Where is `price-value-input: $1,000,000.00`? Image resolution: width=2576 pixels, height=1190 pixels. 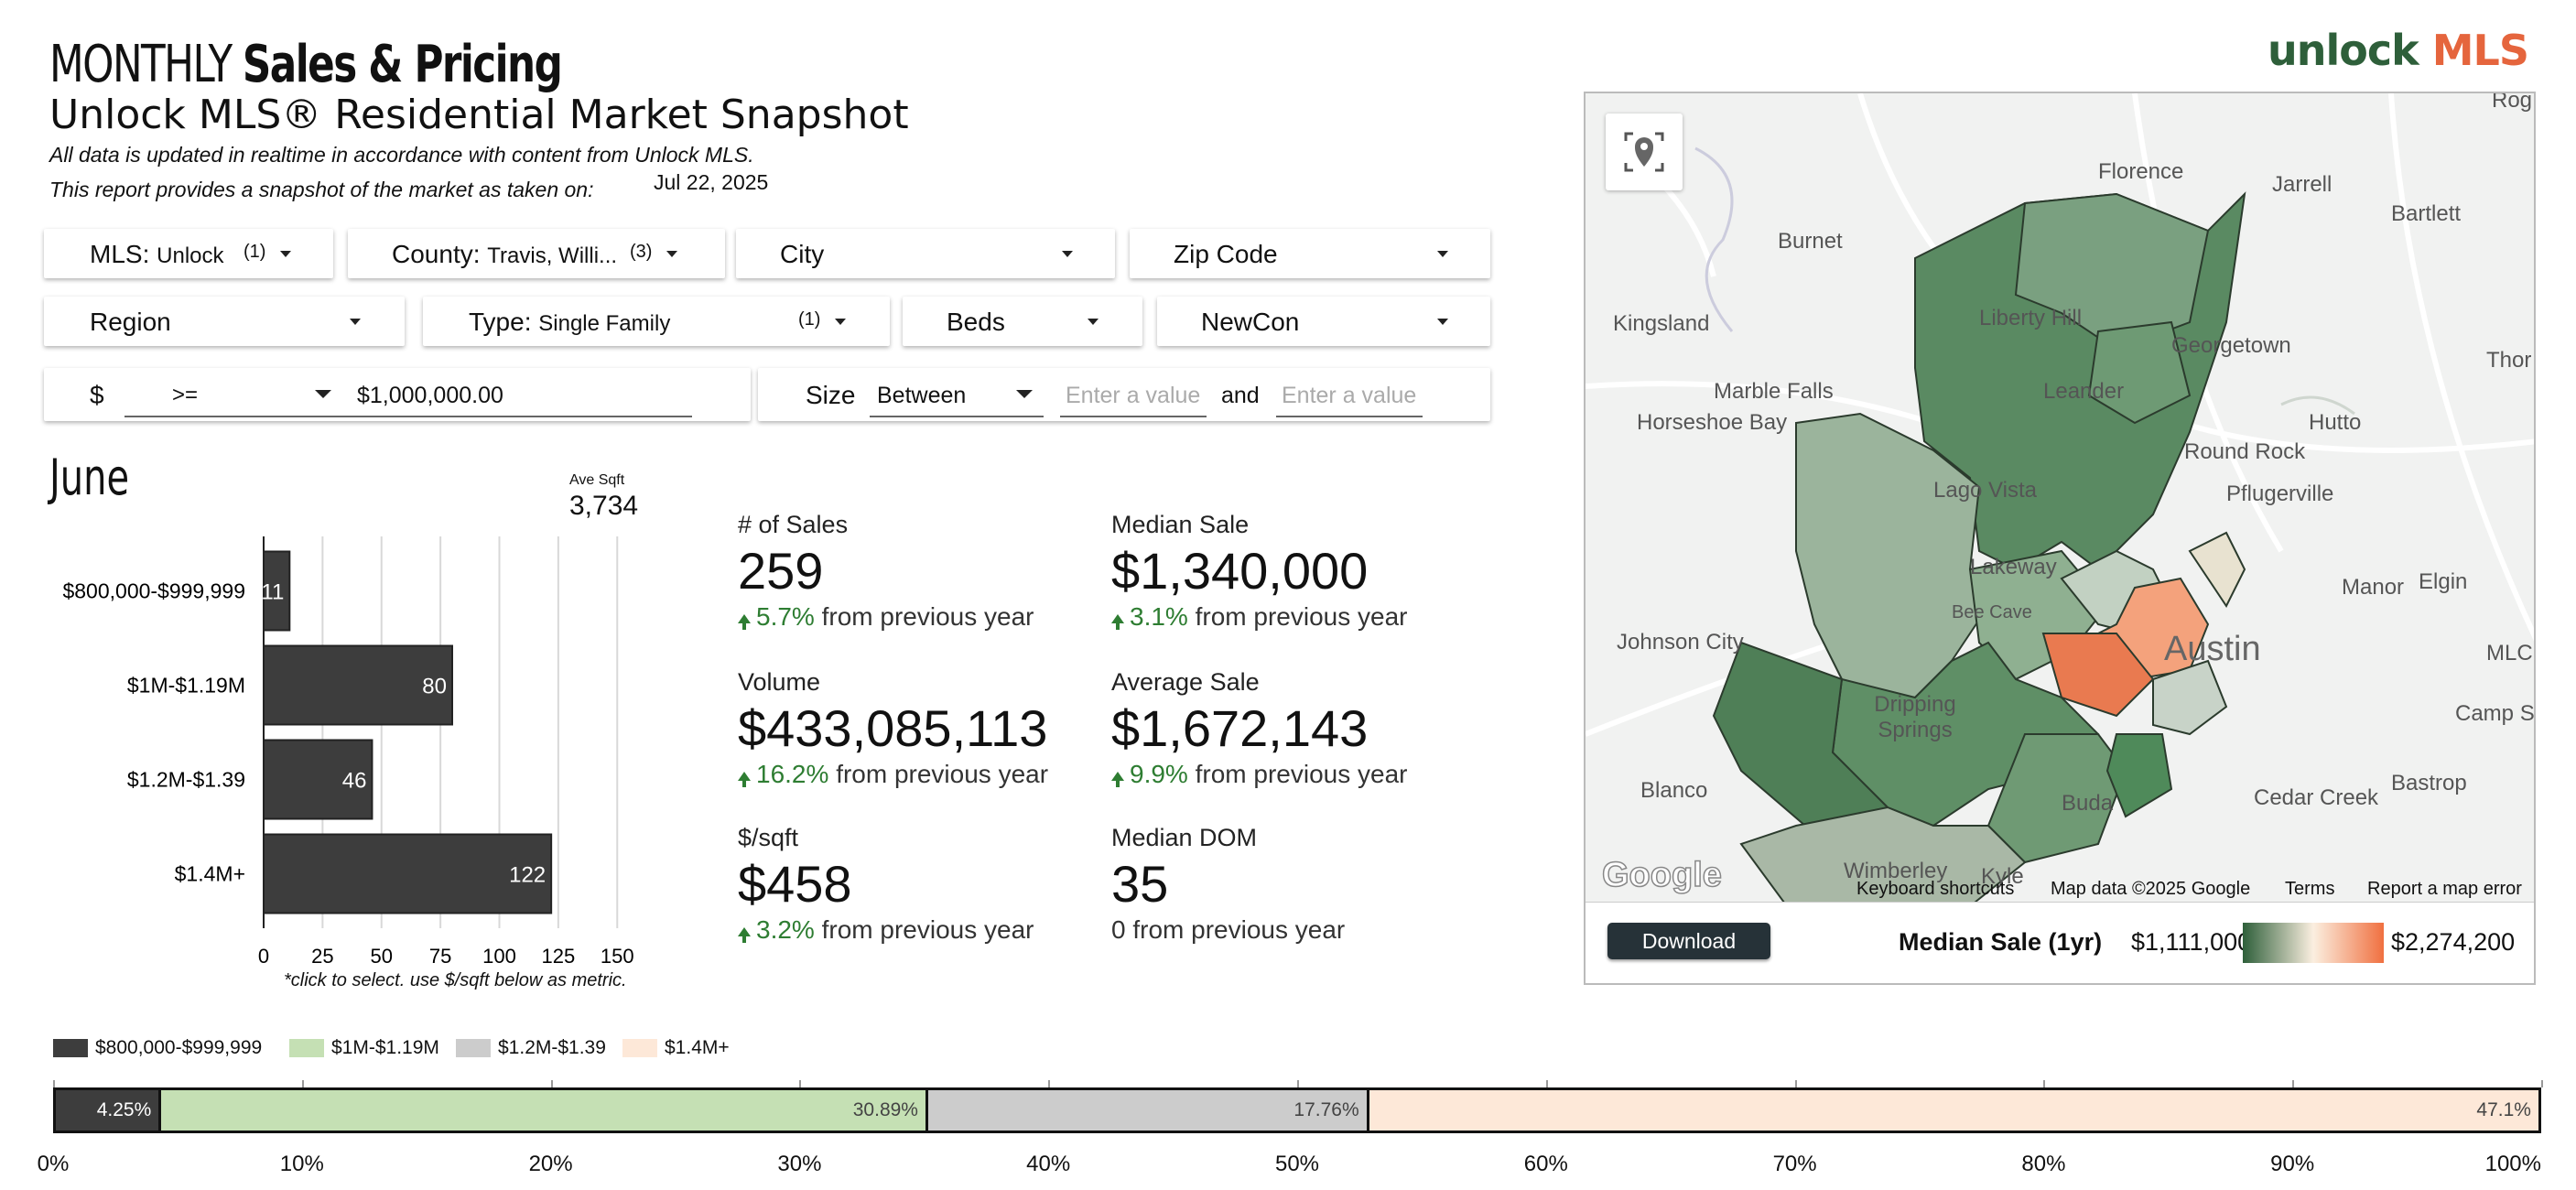 price-value-input: $1,000,000.00 is located at coordinates (502, 394).